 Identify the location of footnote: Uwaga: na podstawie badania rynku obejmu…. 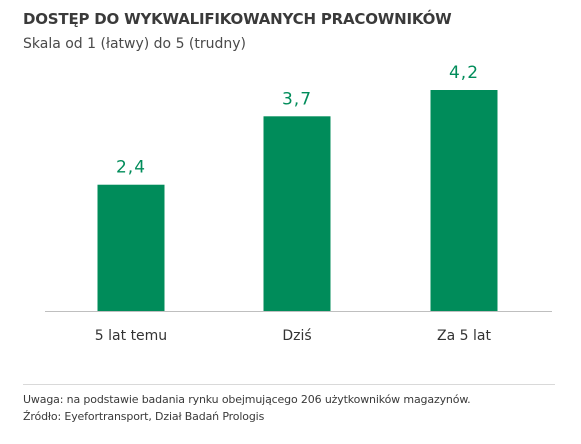
(247, 399).